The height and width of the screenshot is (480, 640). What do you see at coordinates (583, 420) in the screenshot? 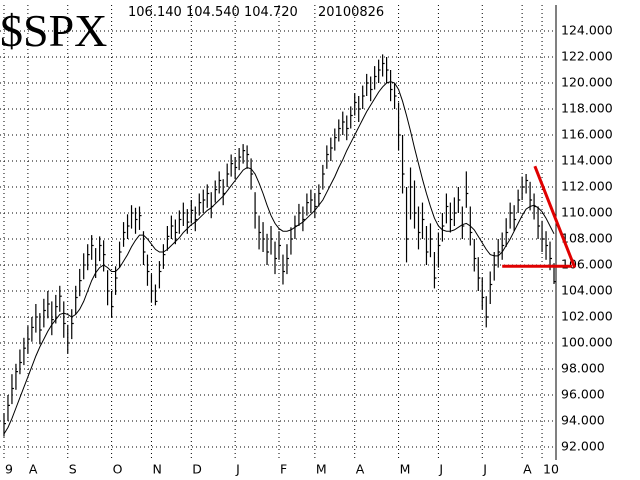
I see `y-tick-label: 94.000` at bounding box center [583, 420].